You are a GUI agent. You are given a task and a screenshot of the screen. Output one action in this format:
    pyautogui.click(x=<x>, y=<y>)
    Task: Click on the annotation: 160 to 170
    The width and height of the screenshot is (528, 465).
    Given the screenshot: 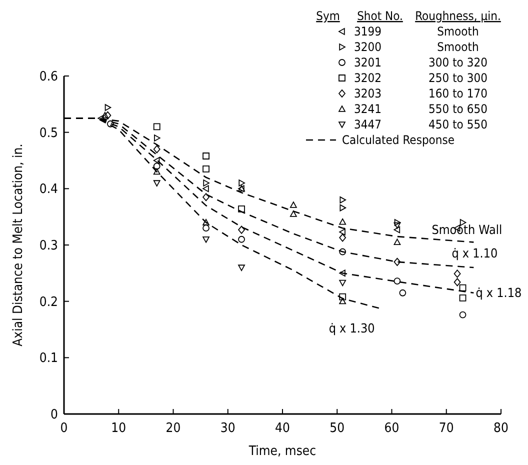 What is the action you would take?
    pyautogui.click(x=458, y=93)
    